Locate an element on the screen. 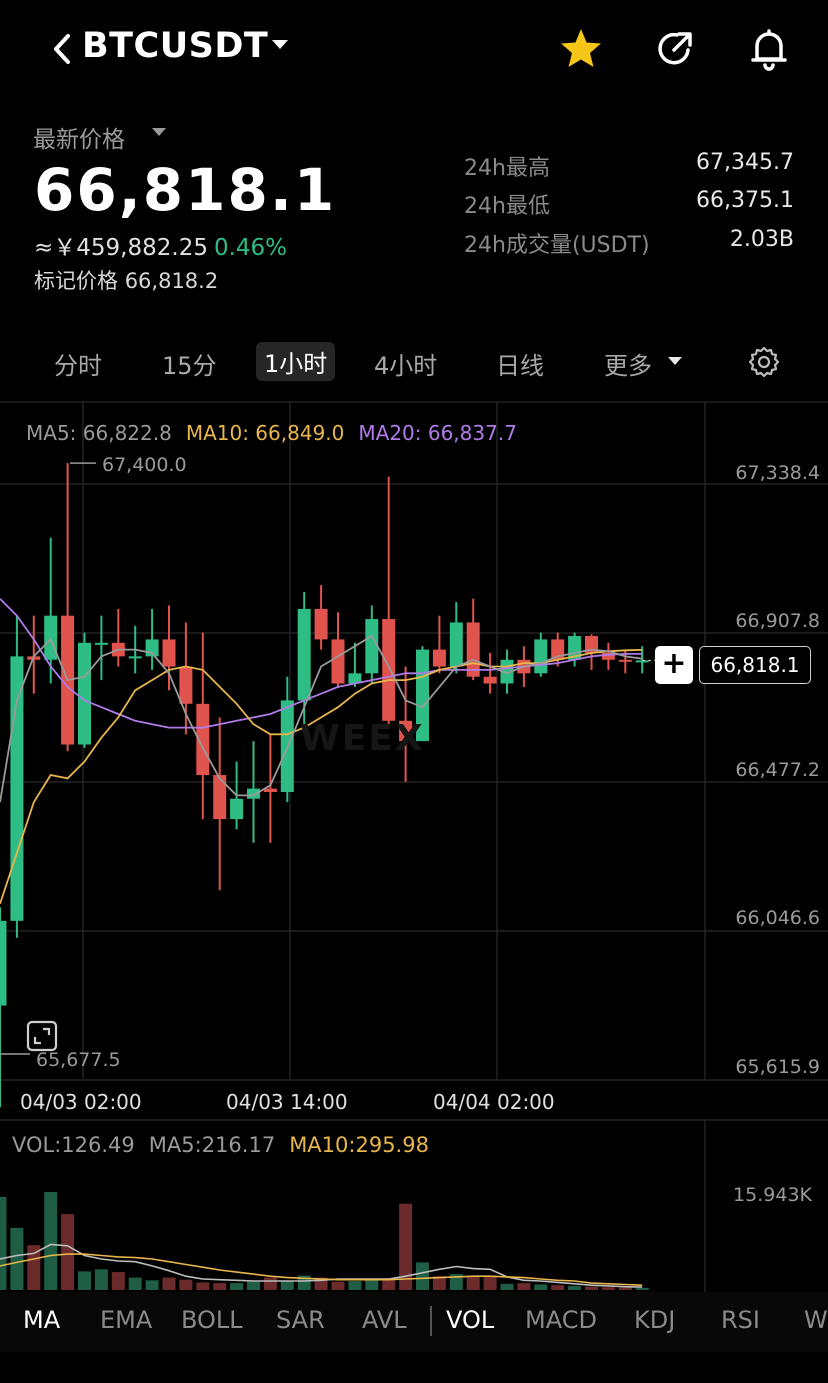 The height and width of the screenshot is (1383, 828). tab-15m: 15分 is located at coordinates (189, 366).